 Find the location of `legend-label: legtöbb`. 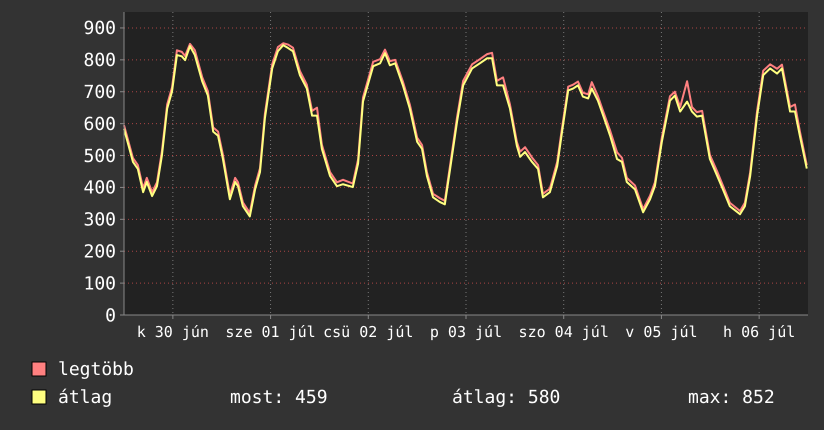

legend-label: legtöbb is located at coordinates (96, 369).